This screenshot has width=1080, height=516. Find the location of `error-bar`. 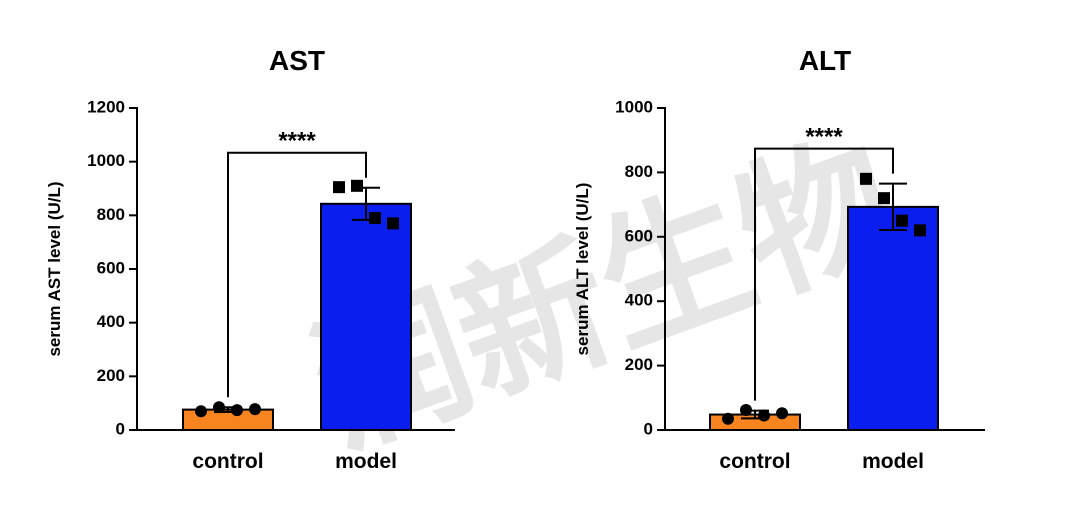

error-bar is located at coordinates (893, 207).